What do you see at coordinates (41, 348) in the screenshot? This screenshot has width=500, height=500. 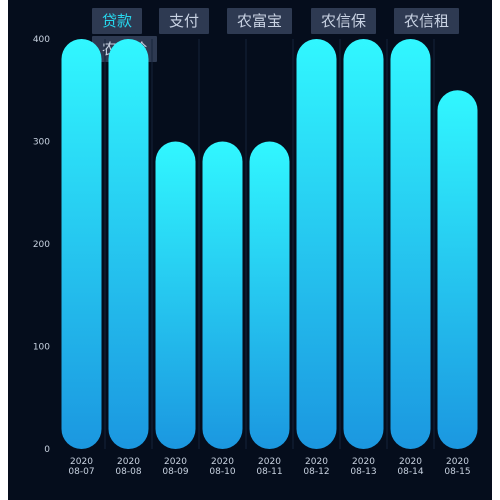 I see `y-tick-label: 100` at bounding box center [41, 348].